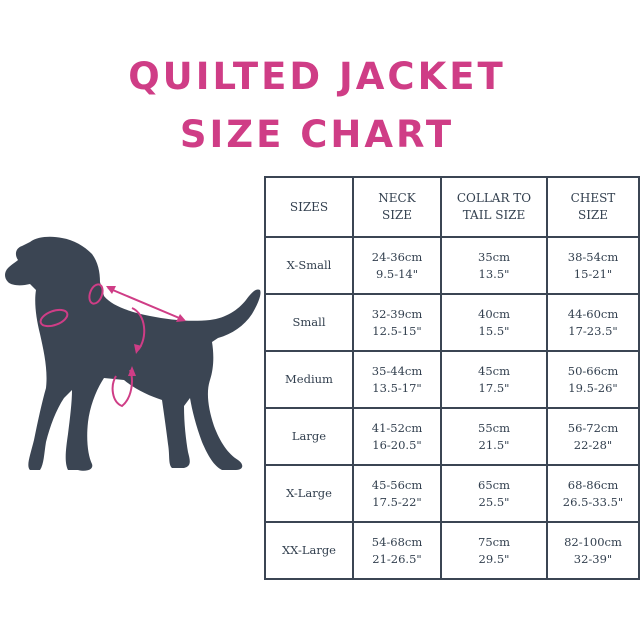 This screenshot has height=640, width=640. What do you see at coordinates (146, 304) in the screenshot?
I see `length-arrow` at bounding box center [146, 304].